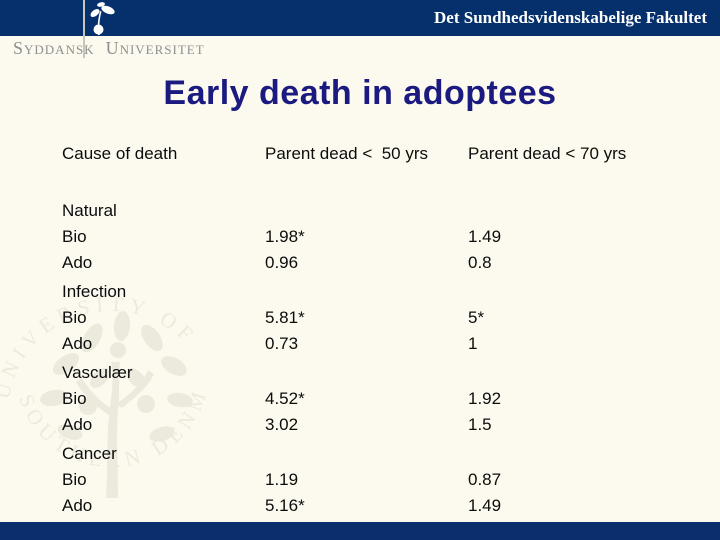 The image size is (720, 540). Describe the element at coordinates (97, 372) in the screenshot. I see `cause-label: Vasculær` at that location.